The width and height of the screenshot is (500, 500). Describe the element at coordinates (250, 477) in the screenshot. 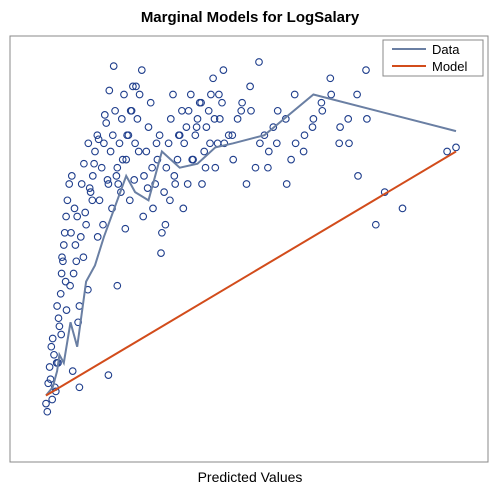

I see `x-axis-label: Predicted Values` at that location.